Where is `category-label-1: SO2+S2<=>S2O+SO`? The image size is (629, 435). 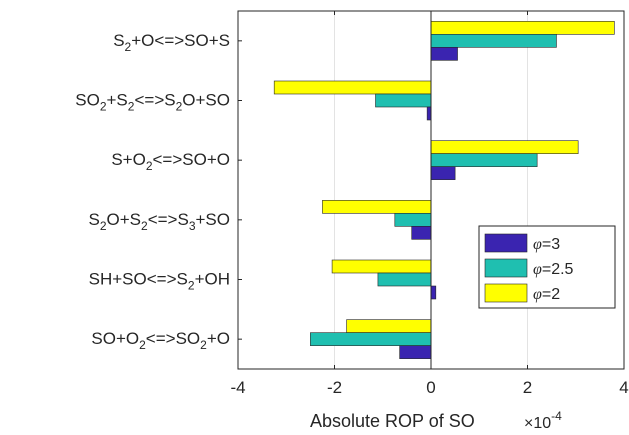 category-label-1: SO2+S2<=>S2O+SO is located at coordinates (152, 102).